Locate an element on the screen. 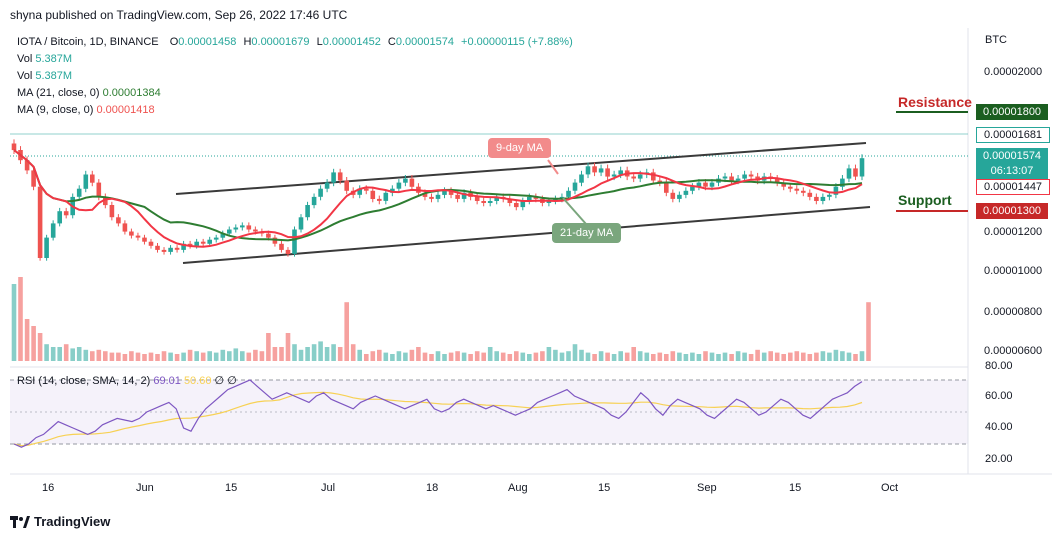 The height and width of the screenshot is (537, 1062). currency-label: BTC is located at coordinates (996, 40).